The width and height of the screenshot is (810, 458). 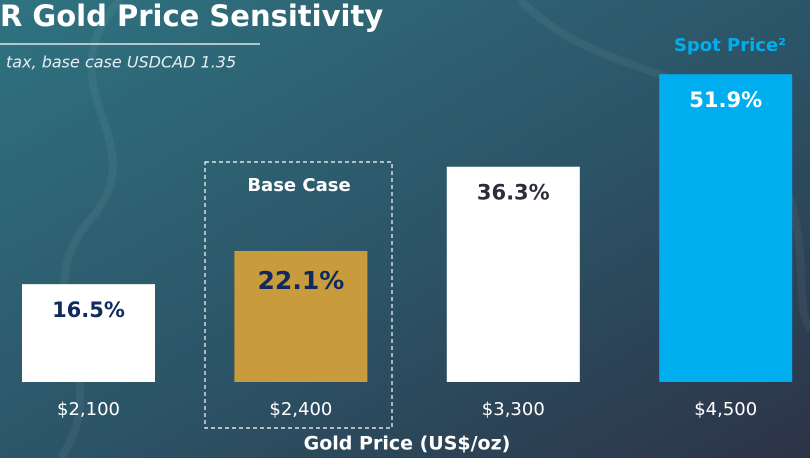 I want to click on value-label: 51.9%, so click(x=725, y=100).